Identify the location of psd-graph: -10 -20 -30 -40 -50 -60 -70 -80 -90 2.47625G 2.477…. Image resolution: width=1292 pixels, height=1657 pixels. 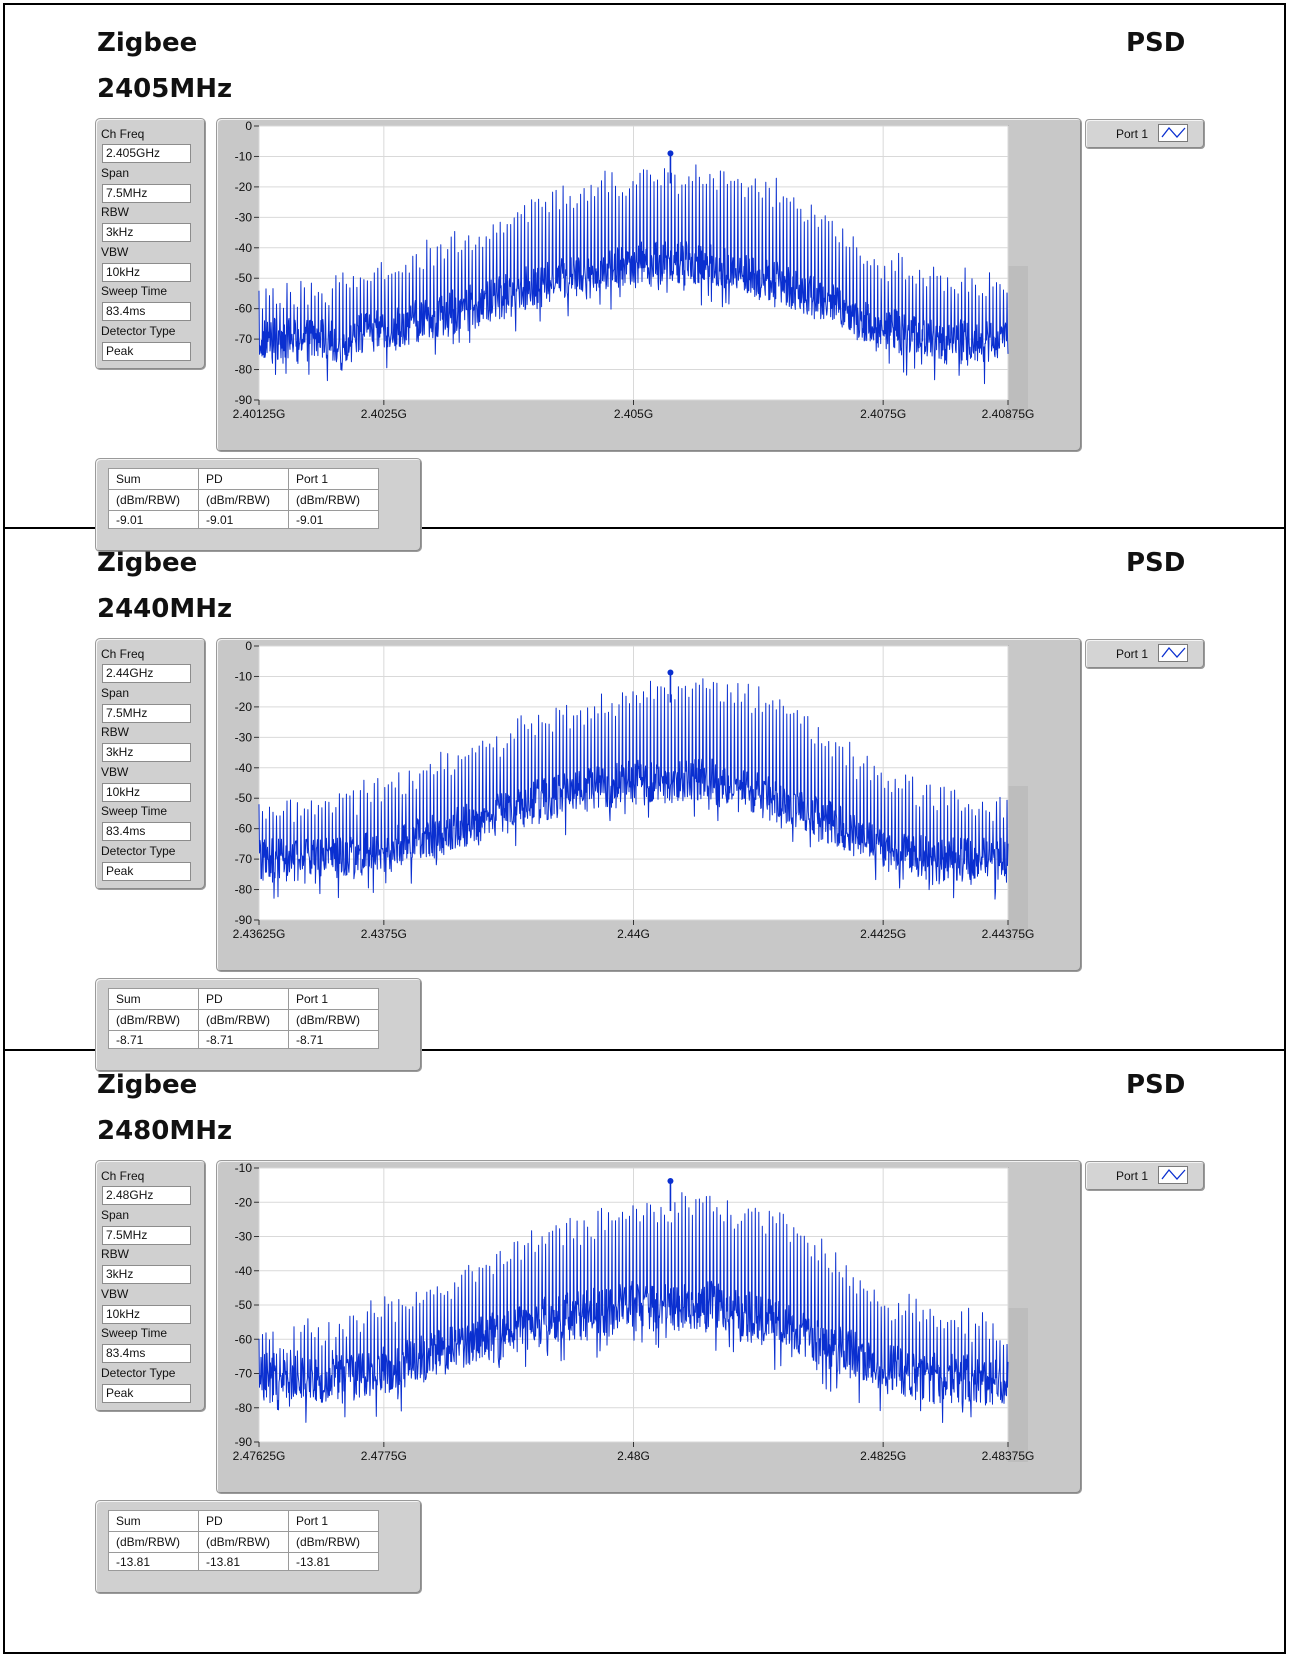
(649, 1327).